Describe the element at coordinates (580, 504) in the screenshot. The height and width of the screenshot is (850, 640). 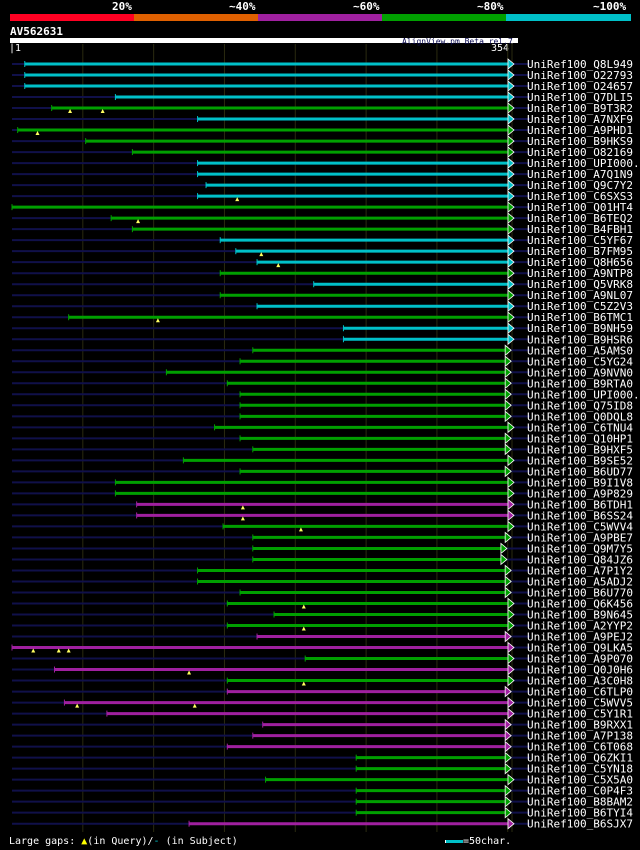
I see `hit-label: UniRef100_B6TDH1` at that location.